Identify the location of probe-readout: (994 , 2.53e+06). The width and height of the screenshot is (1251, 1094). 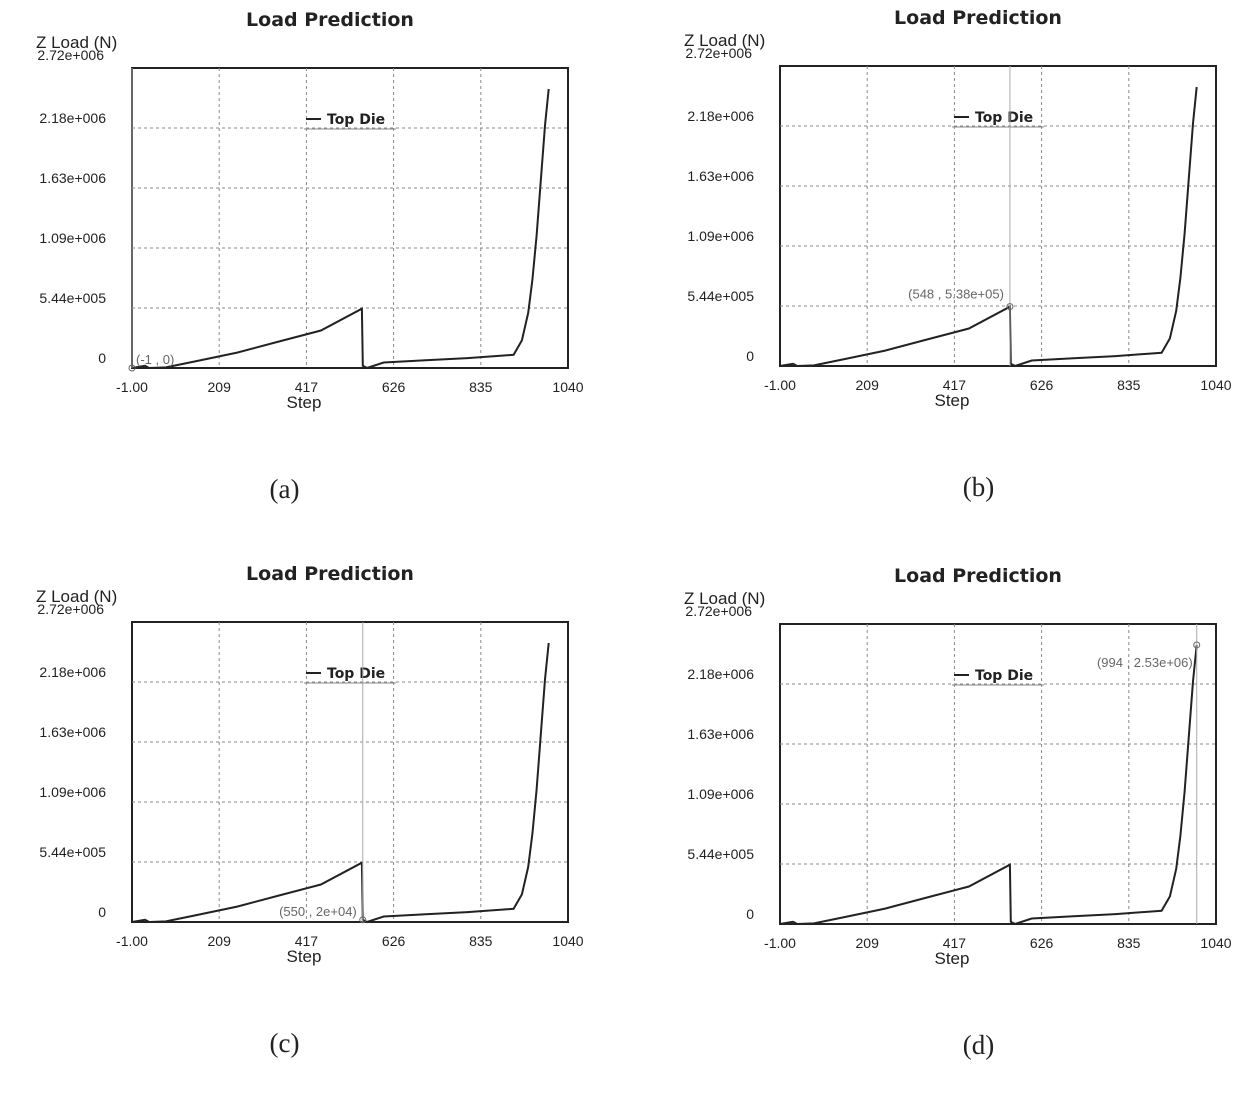
(1145, 662).